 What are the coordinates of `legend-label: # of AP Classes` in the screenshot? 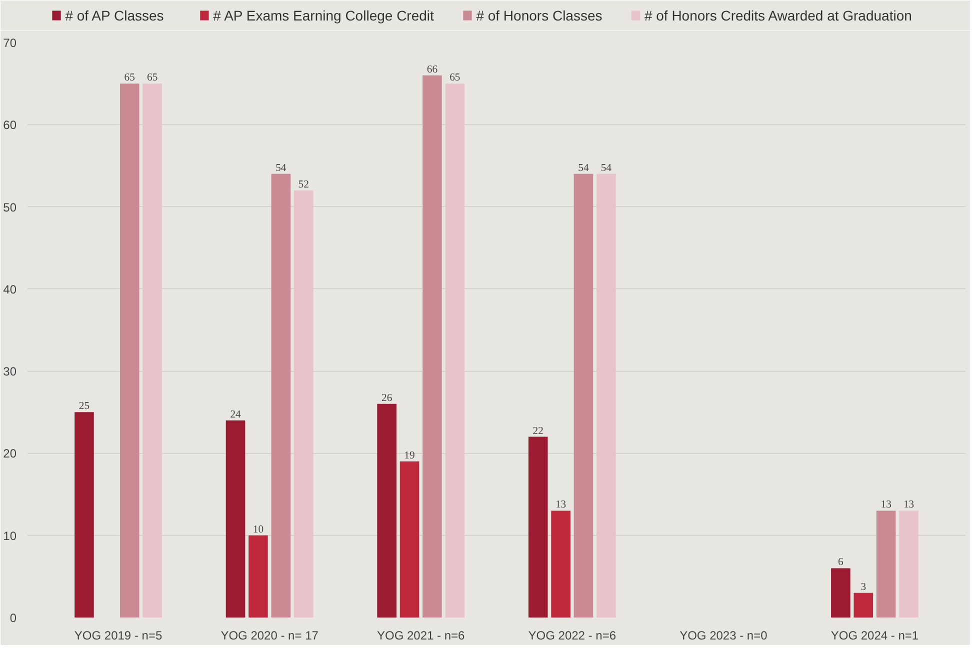 It's located at (114, 16).